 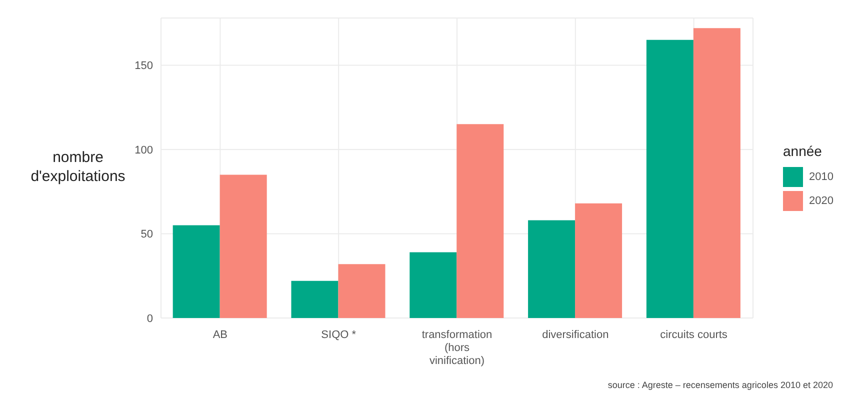 I want to click on x-tick-label: diversification, so click(x=575, y=335).